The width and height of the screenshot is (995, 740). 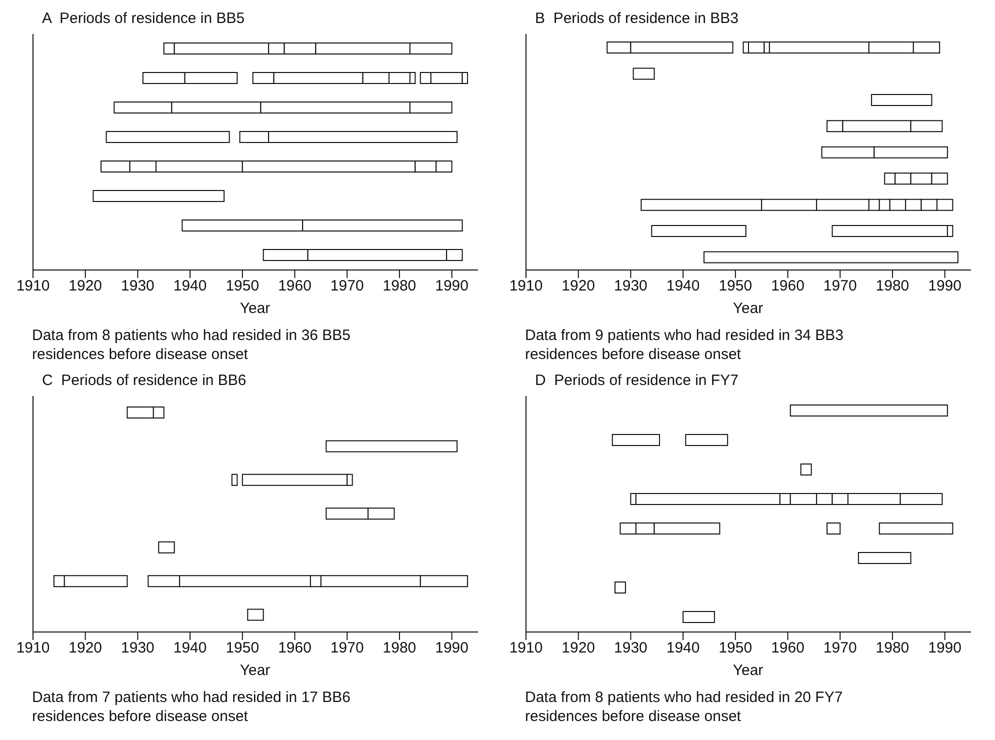 I want to click on chart-title: C Periods of residence in BB6, so click(x=144, y=380).